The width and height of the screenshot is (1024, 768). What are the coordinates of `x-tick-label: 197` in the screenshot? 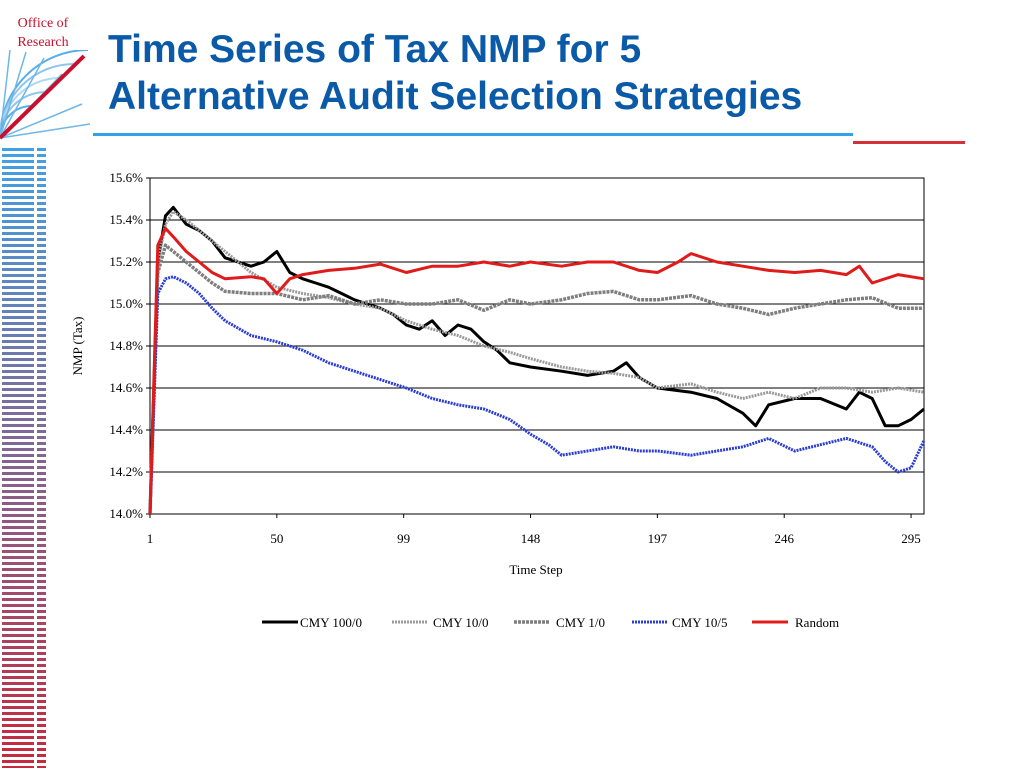 It's located at (658, 538).